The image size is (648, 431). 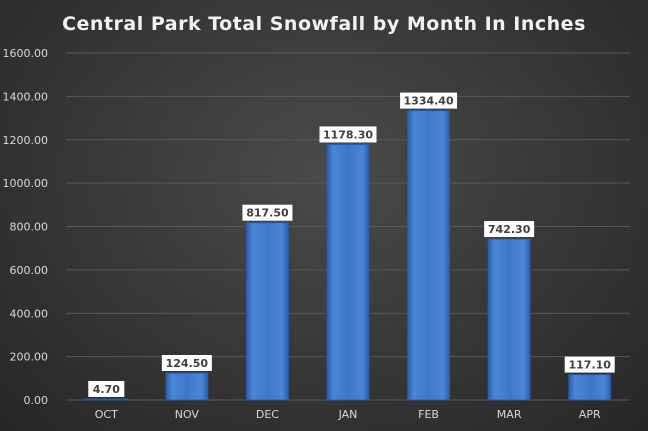 I want to click on bar-feb, so click(x=429, y=255).